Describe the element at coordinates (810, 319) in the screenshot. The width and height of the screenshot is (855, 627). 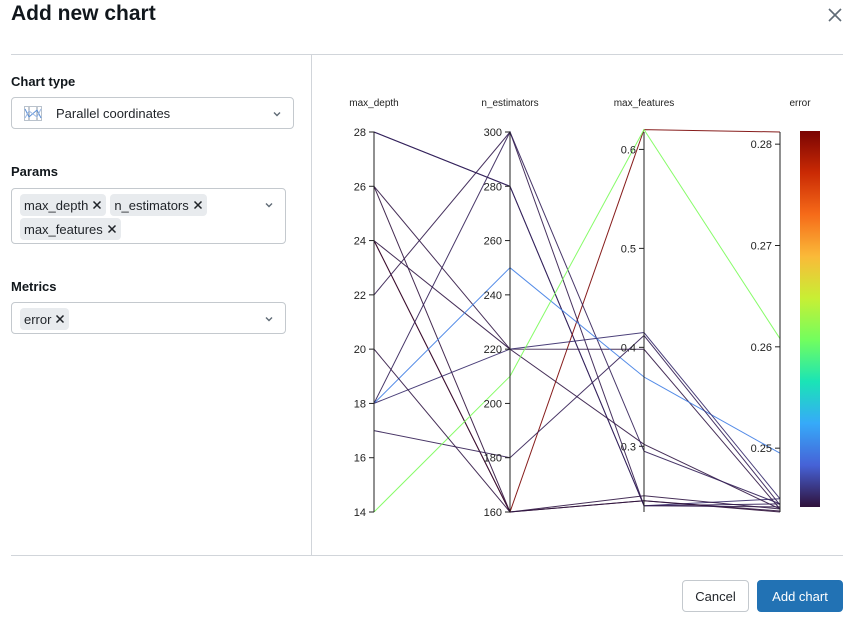
I see `colorbar` at that location.